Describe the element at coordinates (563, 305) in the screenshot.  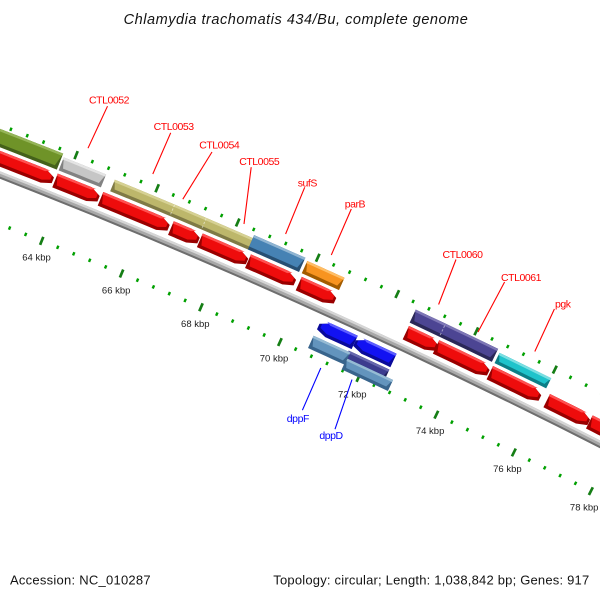
I see `svg-text: pgk` at that location.